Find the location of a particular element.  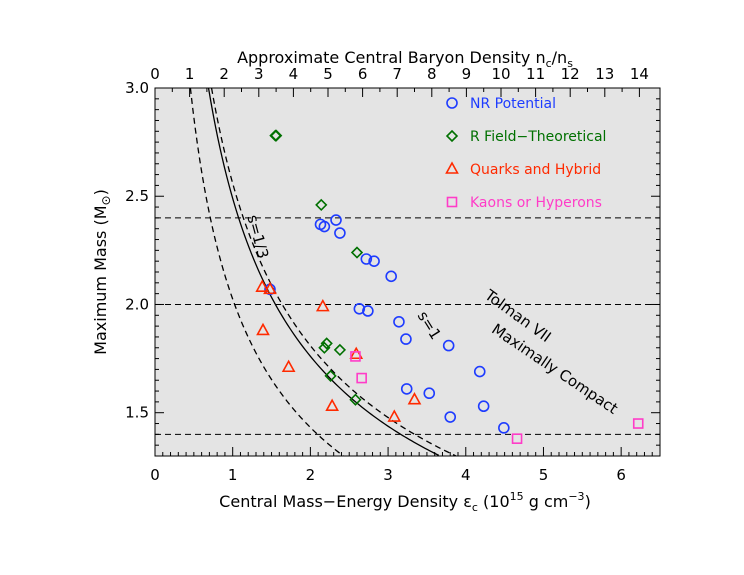

legend-marker-square is located at coordinates (452, 202).